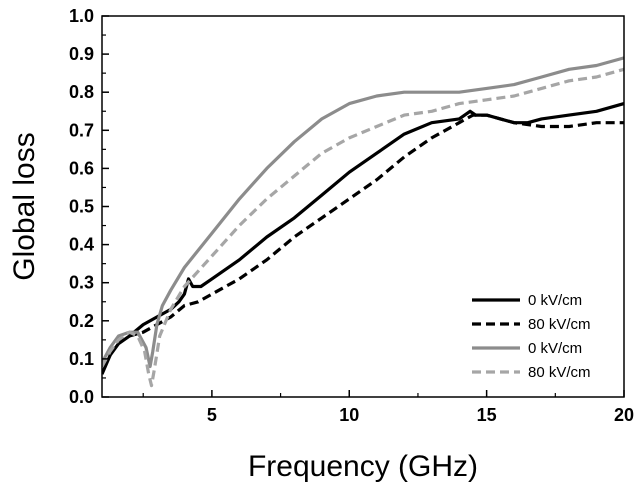  What do you see at coordinates (81, 92) in the screenshot?
I see `y-tick-label: 0.8` at bounding box center [81, 92].